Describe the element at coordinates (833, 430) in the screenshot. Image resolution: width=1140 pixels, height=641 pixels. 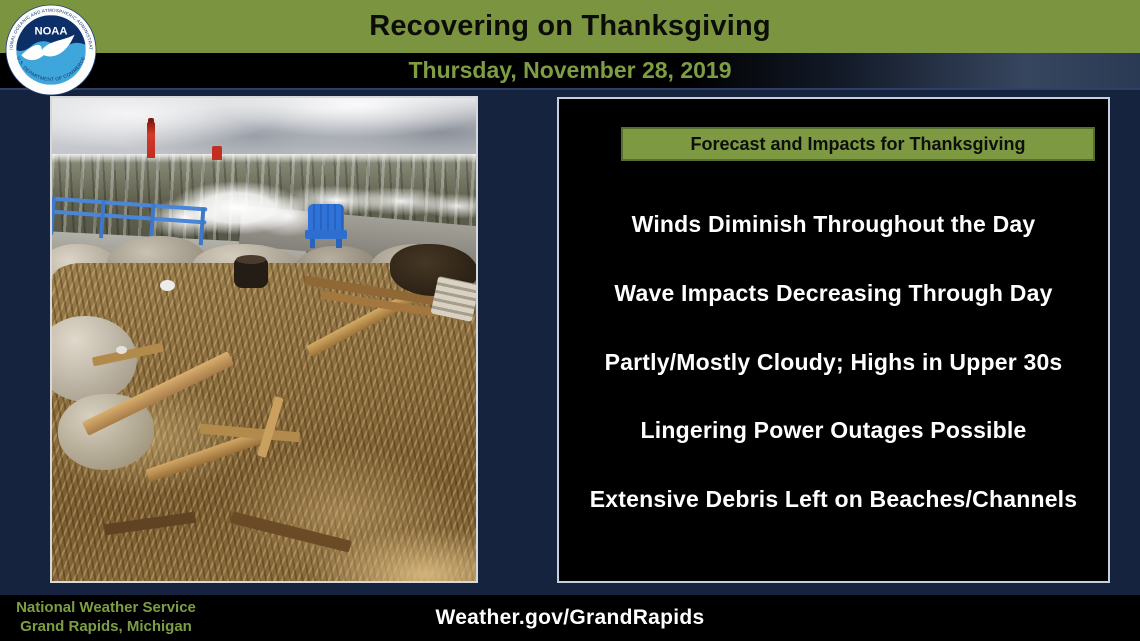
I see `forecast-item: Lingering Power Outages Possible` at that location.